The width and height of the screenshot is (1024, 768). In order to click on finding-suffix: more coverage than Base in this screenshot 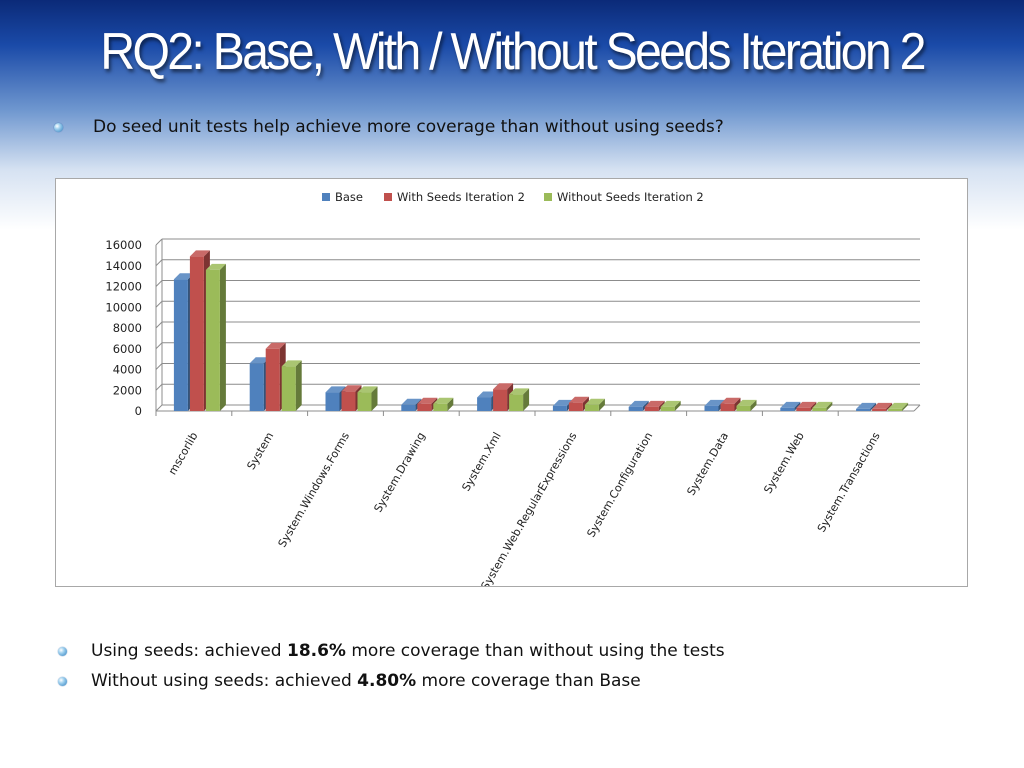, I will do `click(528, 681)`.